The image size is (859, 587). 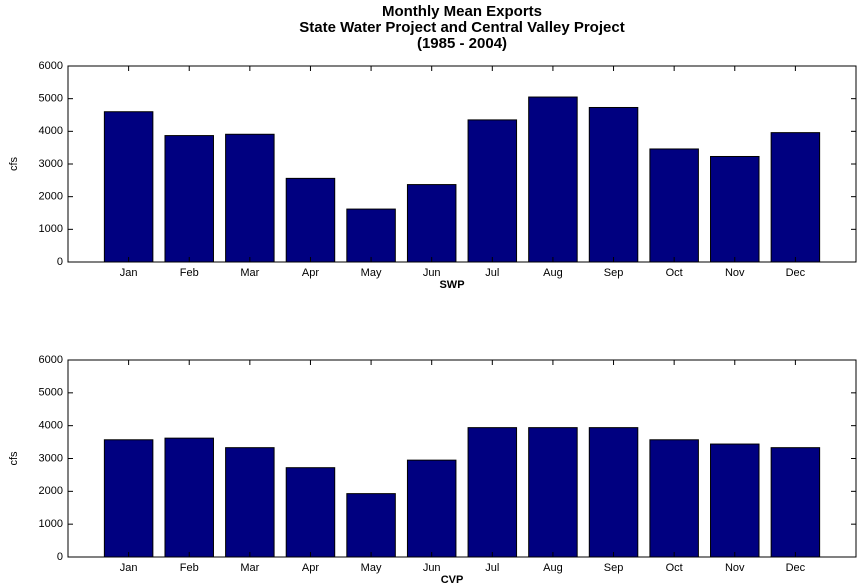 I want to click on chart-title: Monthly Mean Exports, so click(x=462, y=11).